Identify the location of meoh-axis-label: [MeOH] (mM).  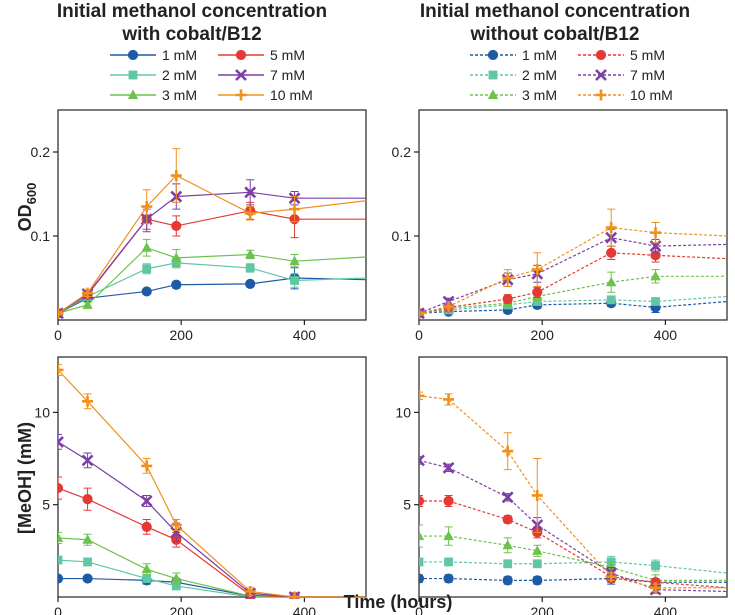
(25, 478).